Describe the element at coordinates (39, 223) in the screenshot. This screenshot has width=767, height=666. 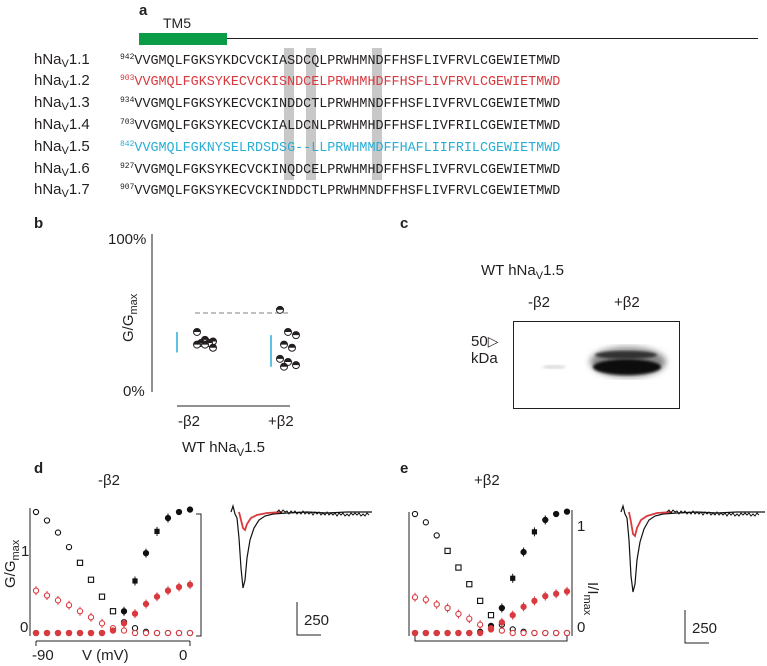
I see `panel-b-letter: b` at that location.